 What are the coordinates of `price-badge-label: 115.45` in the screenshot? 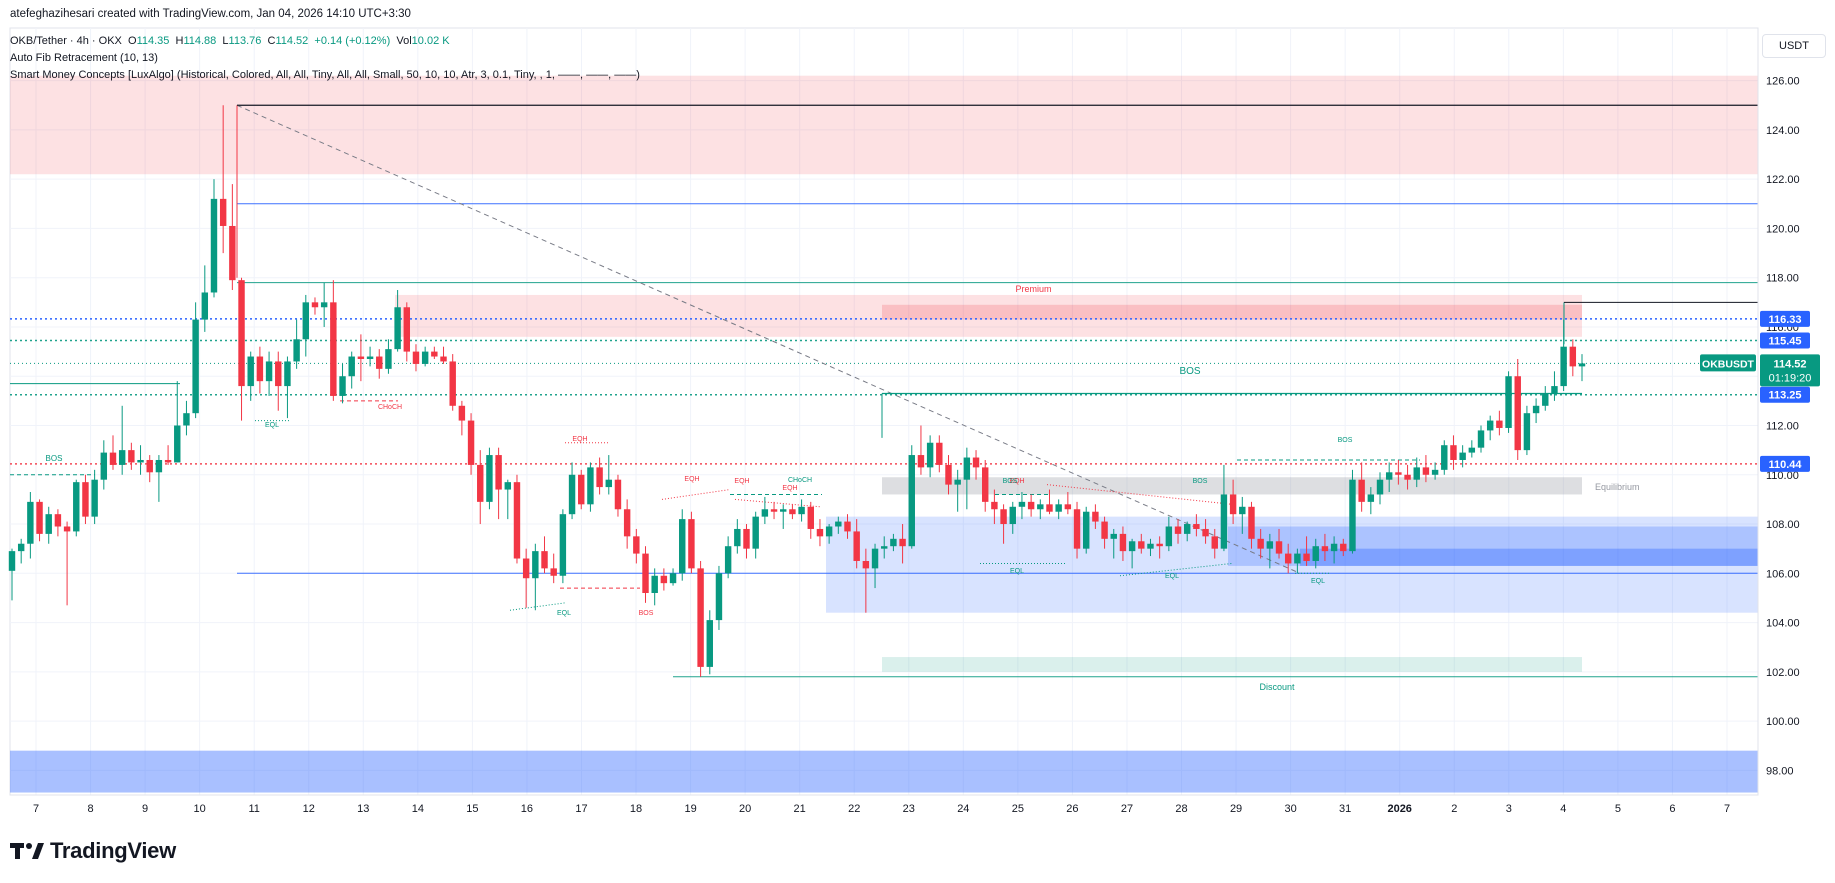 It's located at (1784, 342).